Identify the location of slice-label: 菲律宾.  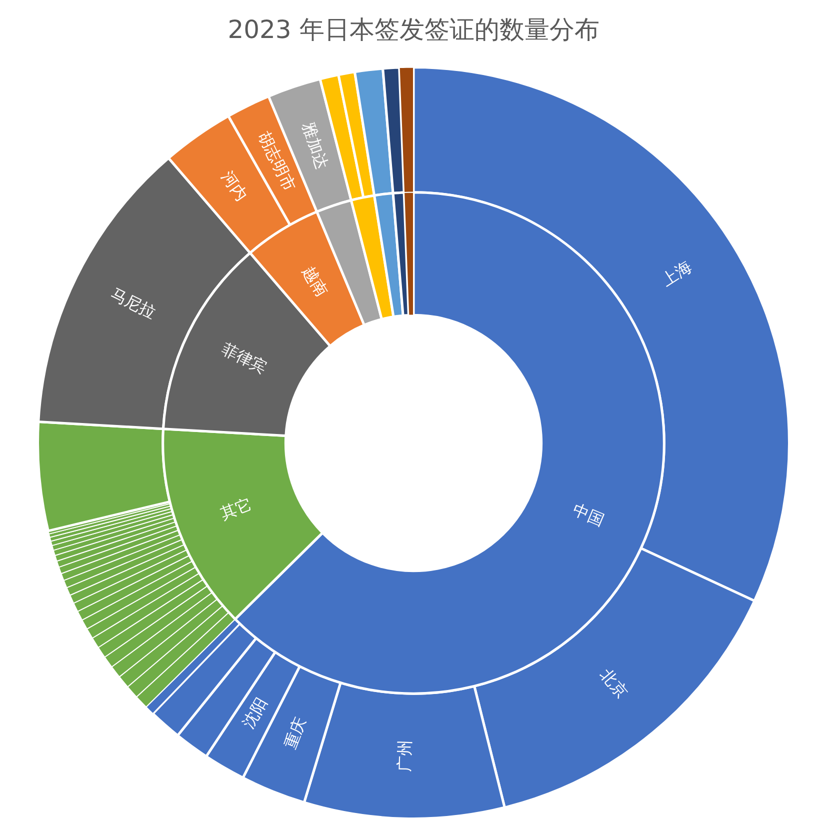
(244, 358).